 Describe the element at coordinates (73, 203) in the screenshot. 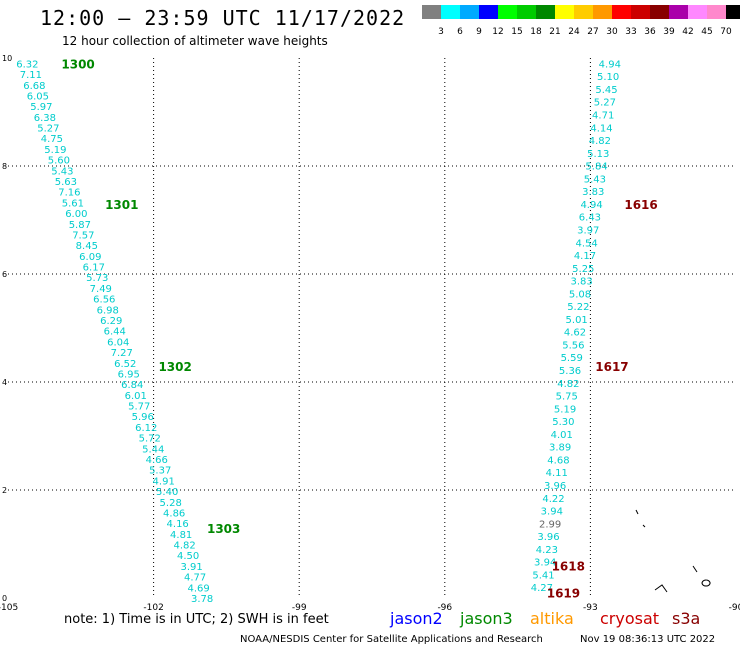

I see `wave-height-value: 5.61` at that location.